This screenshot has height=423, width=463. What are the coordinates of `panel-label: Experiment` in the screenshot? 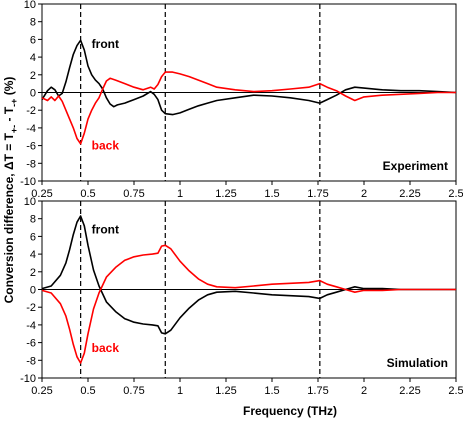 It's located at (415, 166).